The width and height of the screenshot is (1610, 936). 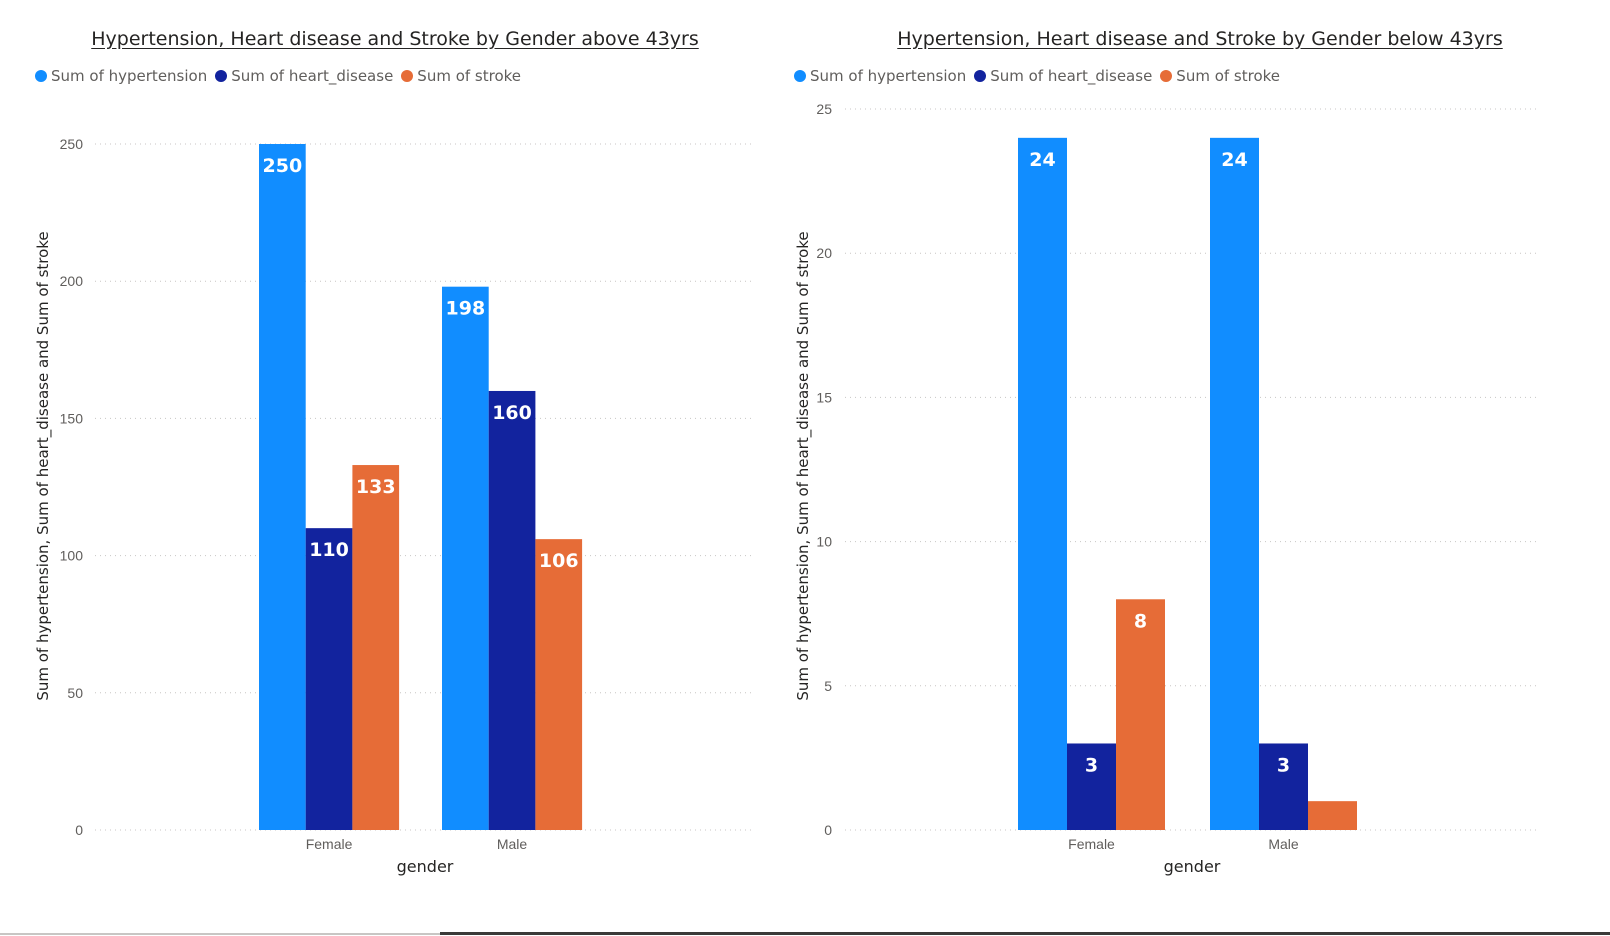 I want to click on y-tick-label: 50, so click(x=75, y=693).